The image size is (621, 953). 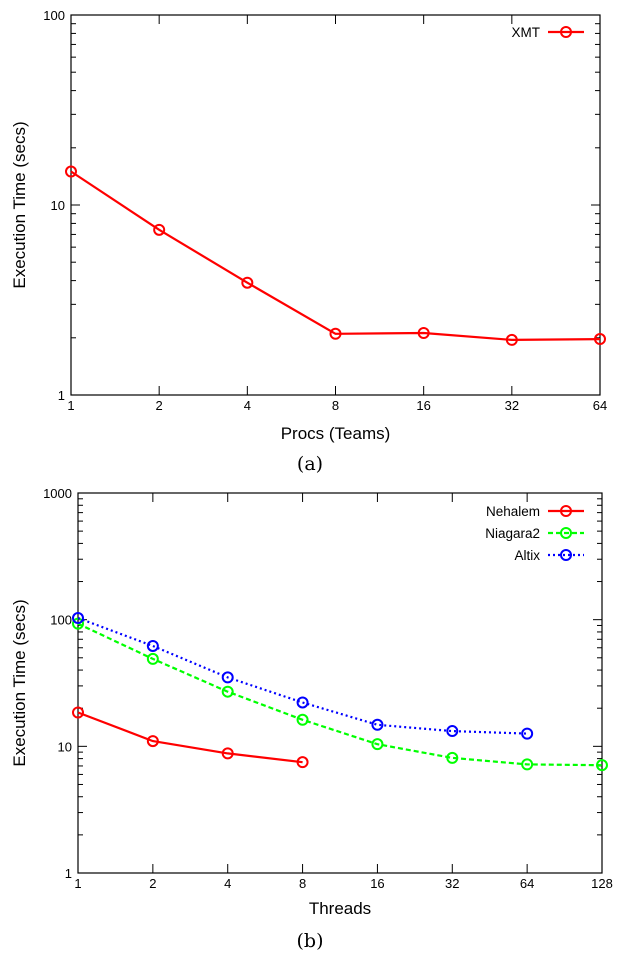 What do you see at coordinates (566, 32) in the screenshot?
I see `legend-marker-xmt` at bounding box center [566, 32].